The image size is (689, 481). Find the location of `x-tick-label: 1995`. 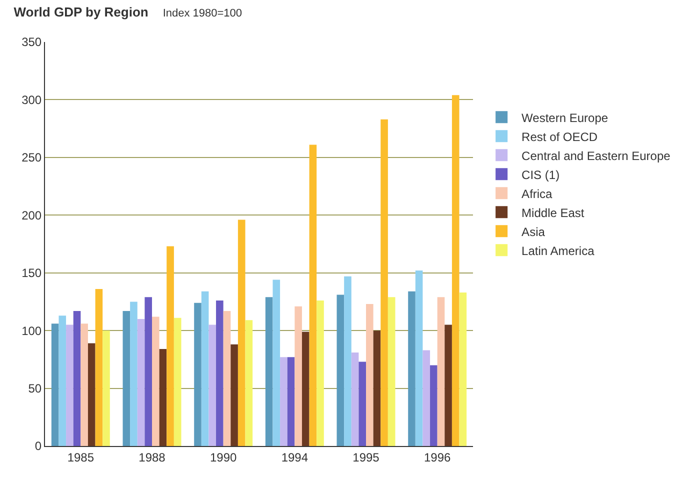

x-tick-label: 1995 is located at coordinates (366, 457).